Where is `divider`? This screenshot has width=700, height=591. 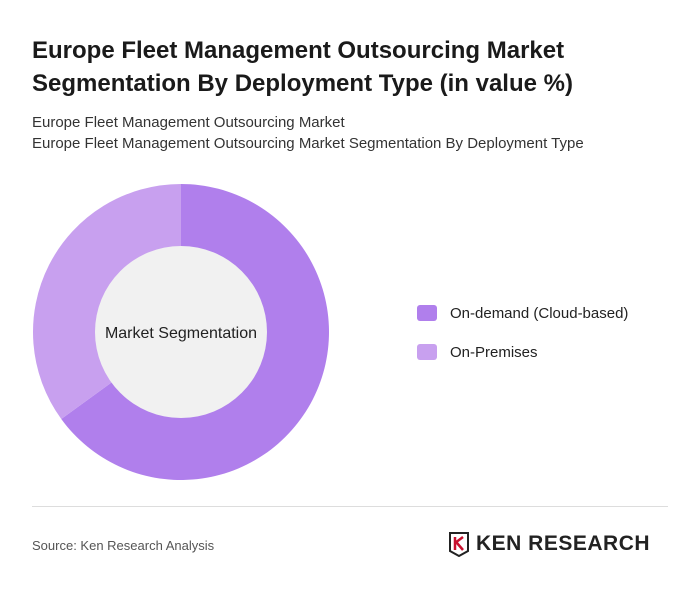
divider is located at coordinates (350, 506).